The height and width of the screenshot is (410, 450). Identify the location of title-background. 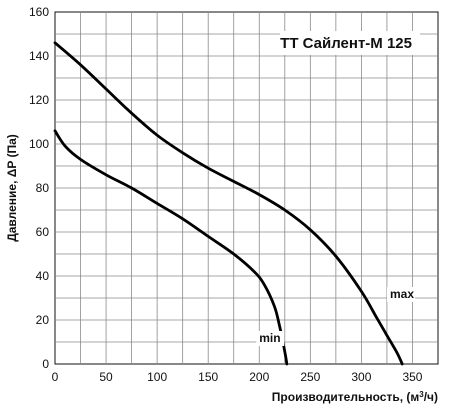
(350, 43).